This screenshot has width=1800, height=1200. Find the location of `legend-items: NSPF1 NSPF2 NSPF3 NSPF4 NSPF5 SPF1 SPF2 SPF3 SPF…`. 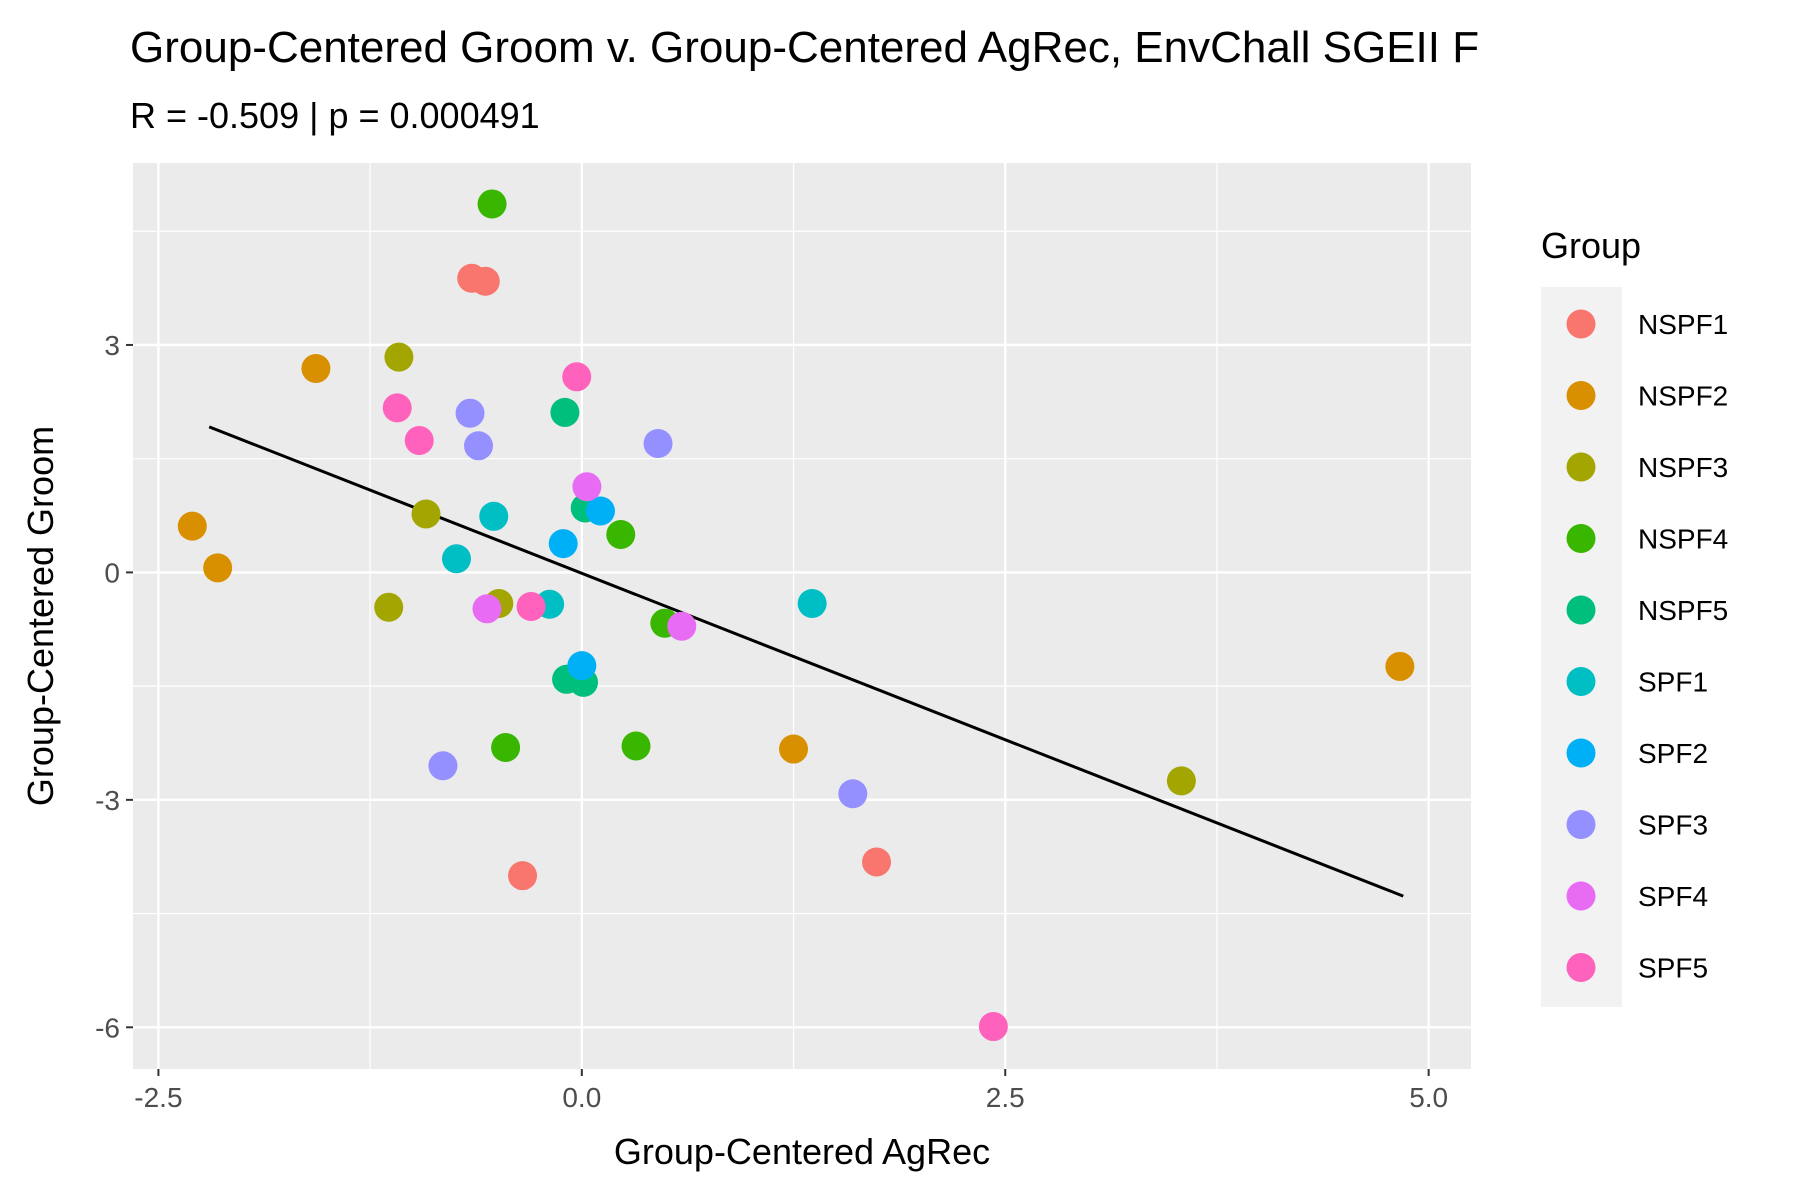

legend-items: NSPF1 NSPF2 NSPF3 NSPF4 NSPF5 SPF1 SPF2 SPF3 SPF… is located at coordinates (1647, 646).